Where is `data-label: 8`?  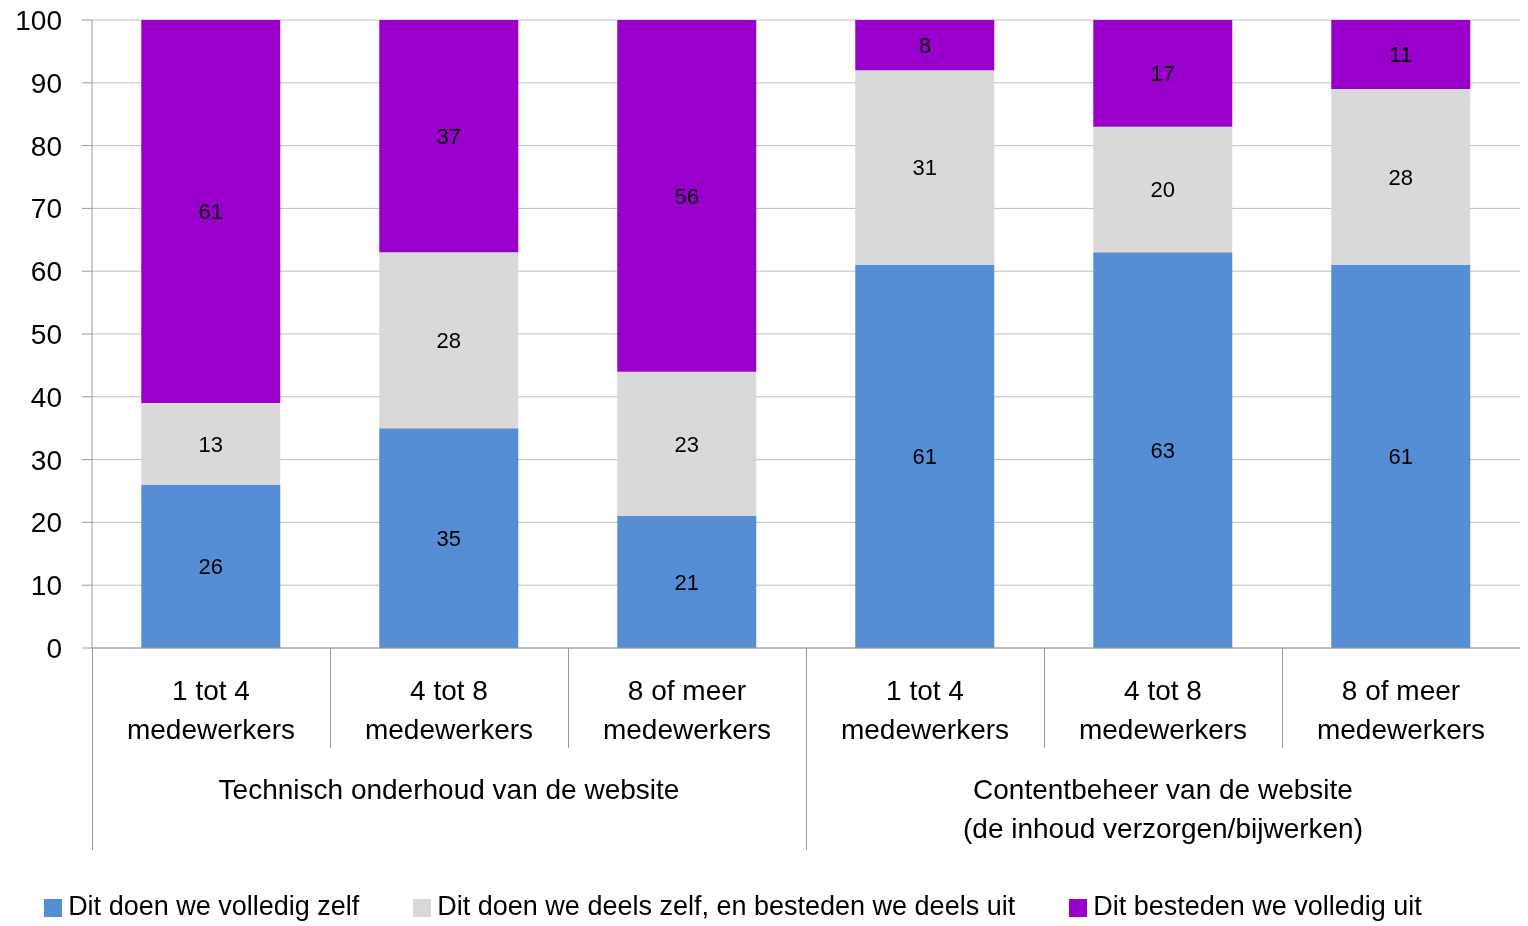 data-label: 8 is located at coordinates (924, 45).